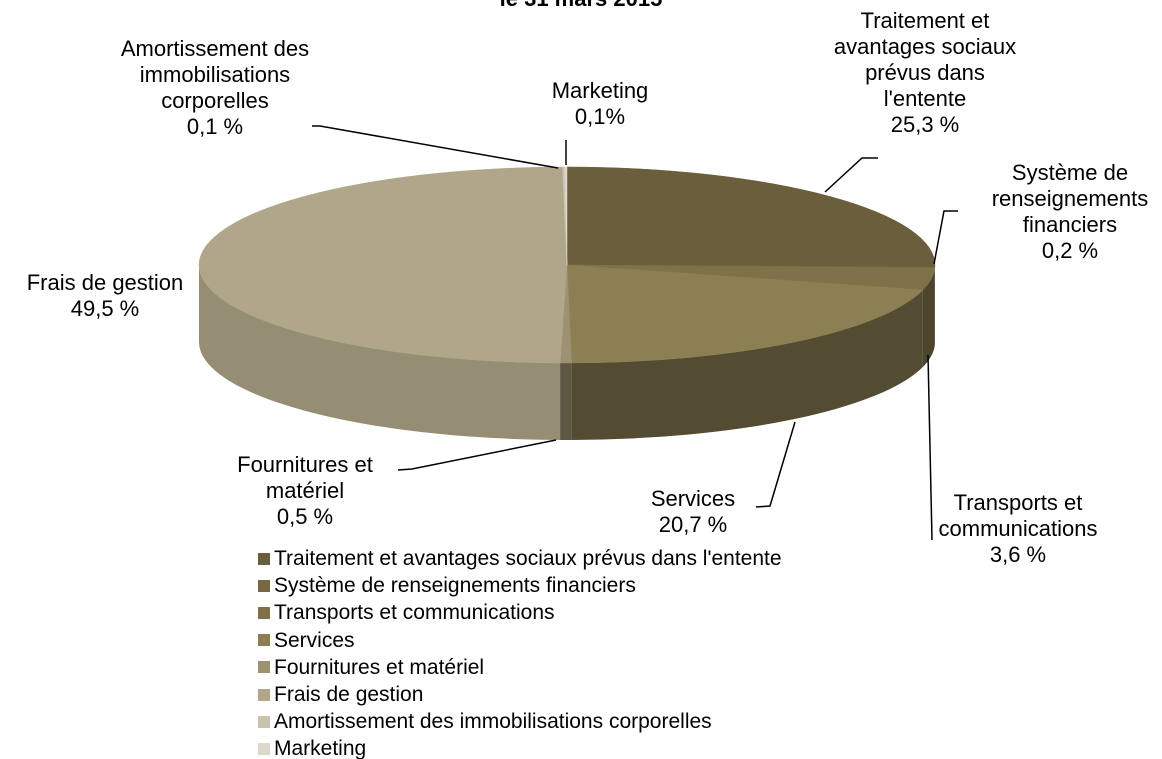 The width and height of the screenshot is (1162, 759). What do you see at coordinates (520, 694) in the screenshot?
I see `legend-item: Frais de gestion` at bounding box center [520, 694].